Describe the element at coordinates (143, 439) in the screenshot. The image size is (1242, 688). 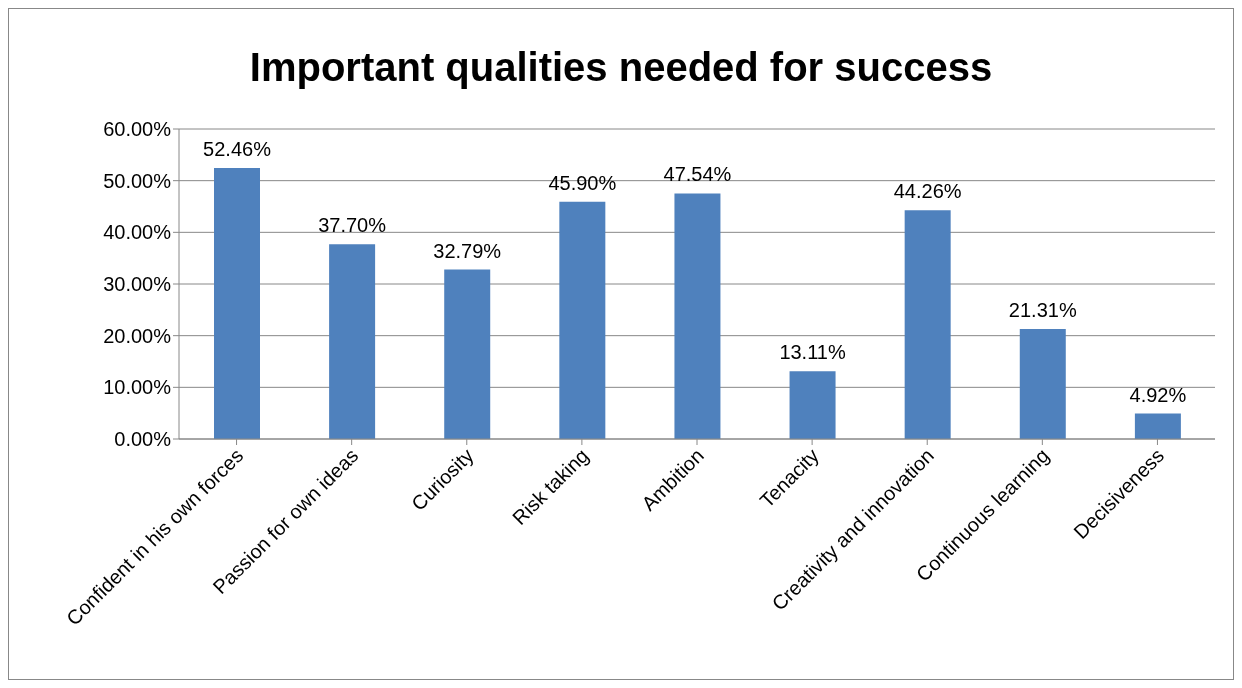
I see `y-tick-label: 0.00%` at that location.